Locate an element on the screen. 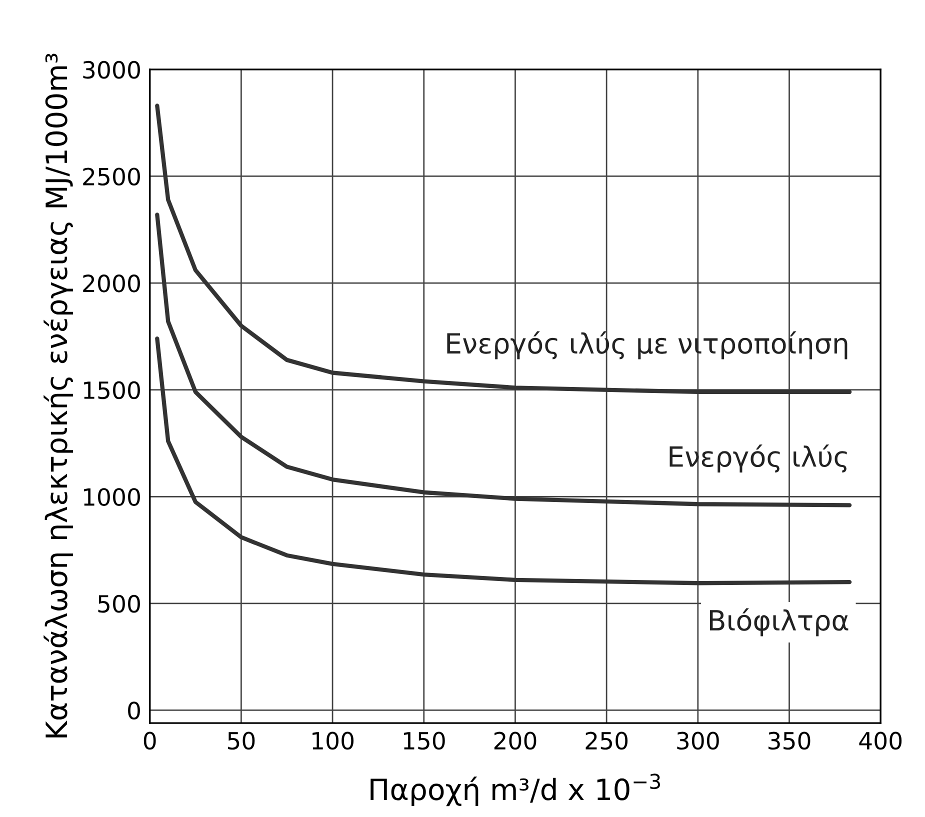 The height and width of the screenshot is (817, 925). series-label: Βιόφιλτρα is located at coordinates (779, 622).